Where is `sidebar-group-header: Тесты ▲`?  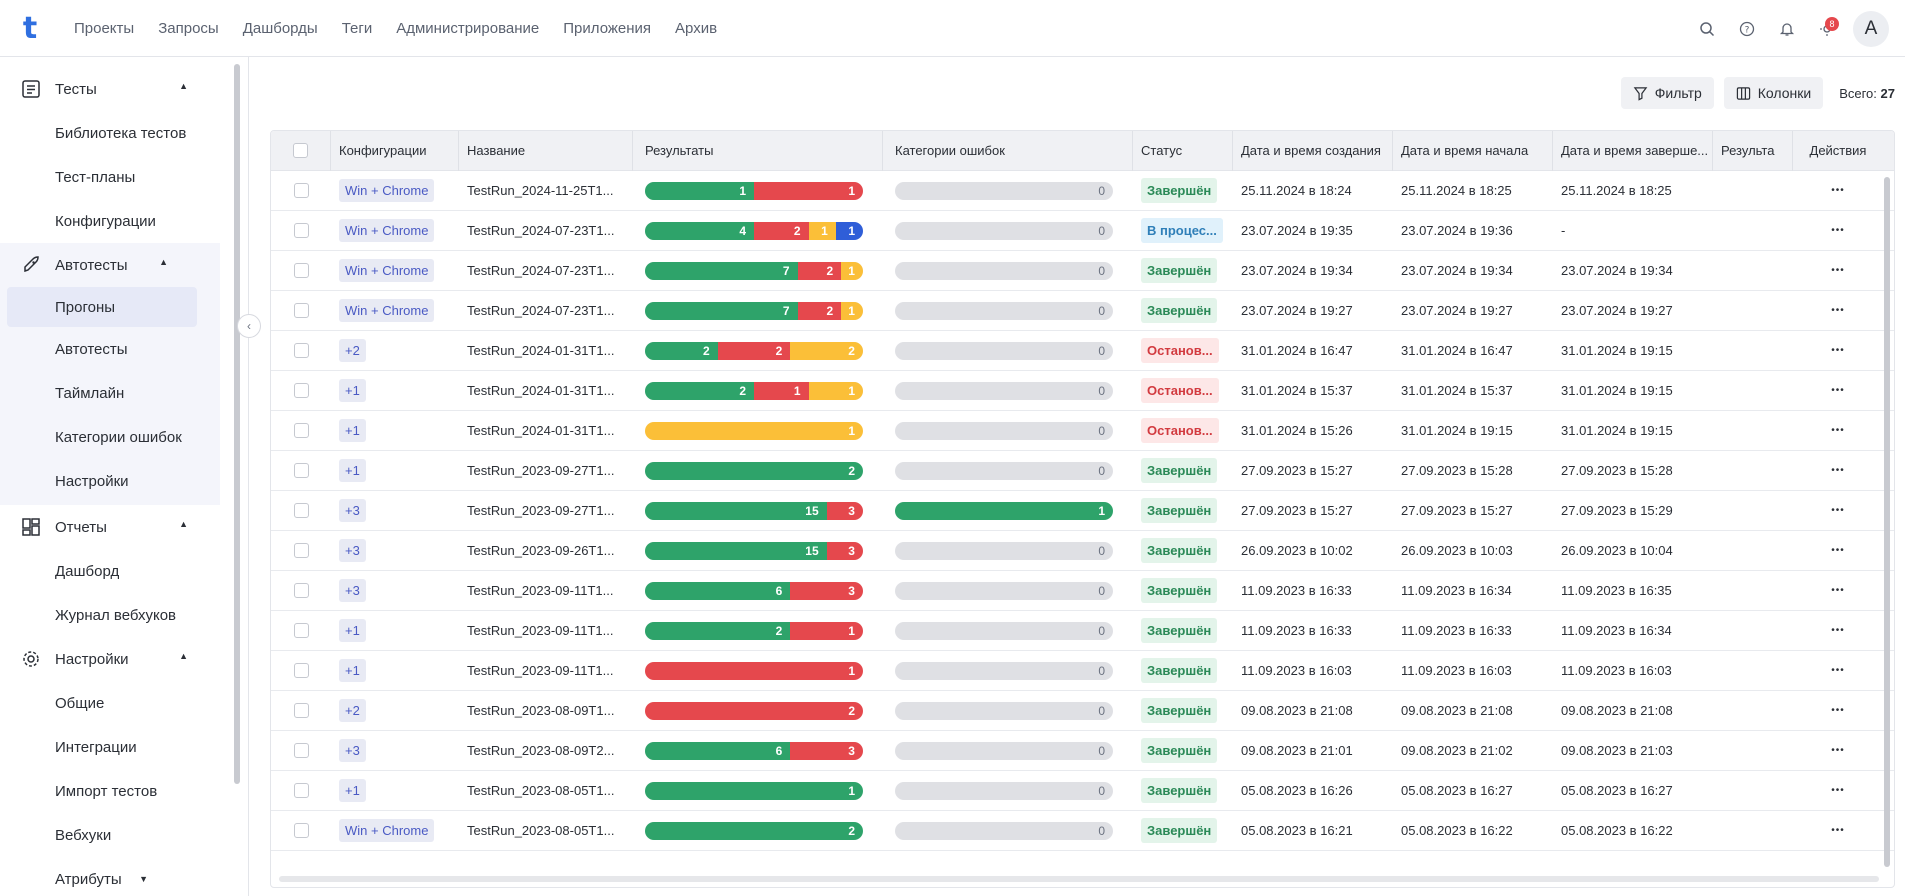
sidebar-group-header: Тесты ▲ is located at coordinates (120, 89).